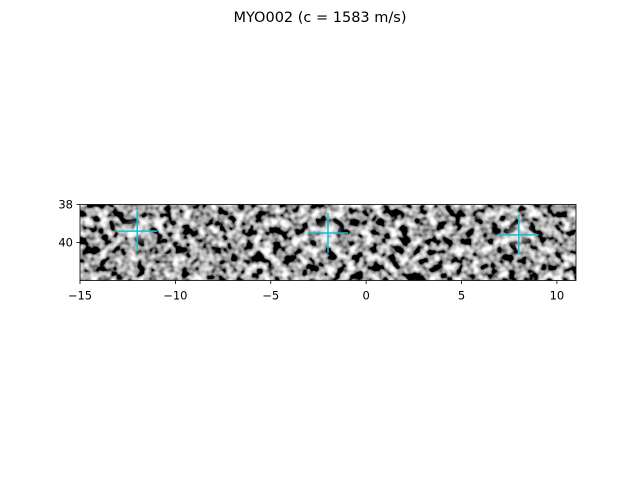  Describe the element at coordinates (69, 224) in the screenshot. I see `y-axis: 38 40` at that location.